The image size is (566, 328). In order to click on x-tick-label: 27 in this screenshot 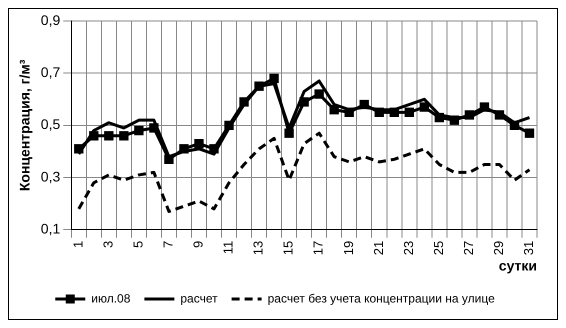, I will do `click(468, 248)`.